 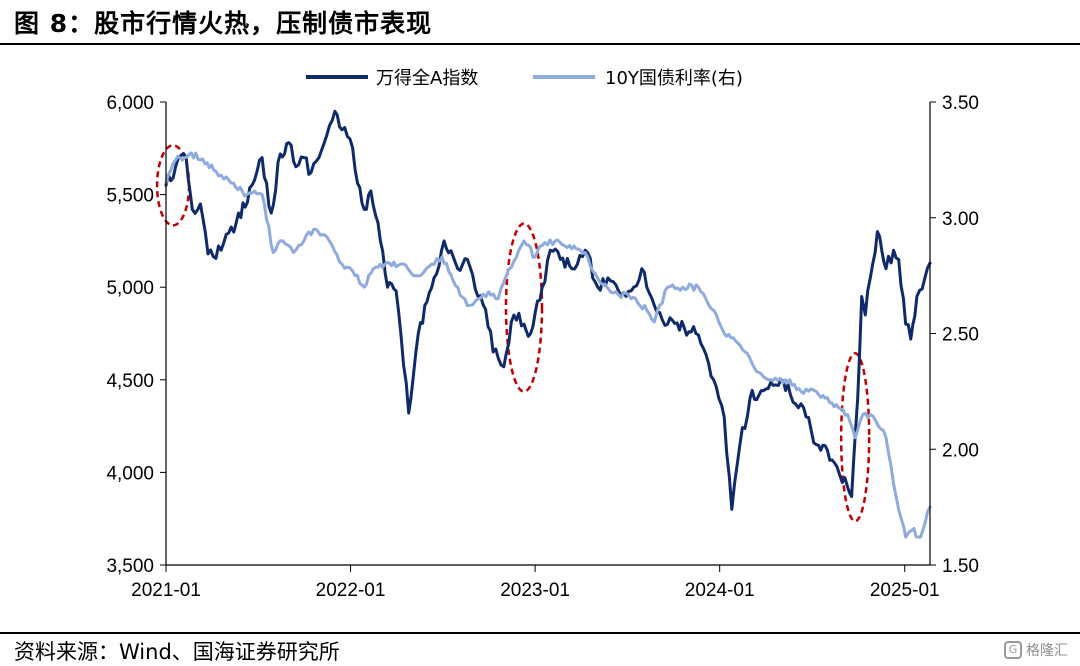 What do you see at coordinates (960, 335) in the screenshot?
I see `y-right-tick-label: 2.50` at bounding box center [960, 335].